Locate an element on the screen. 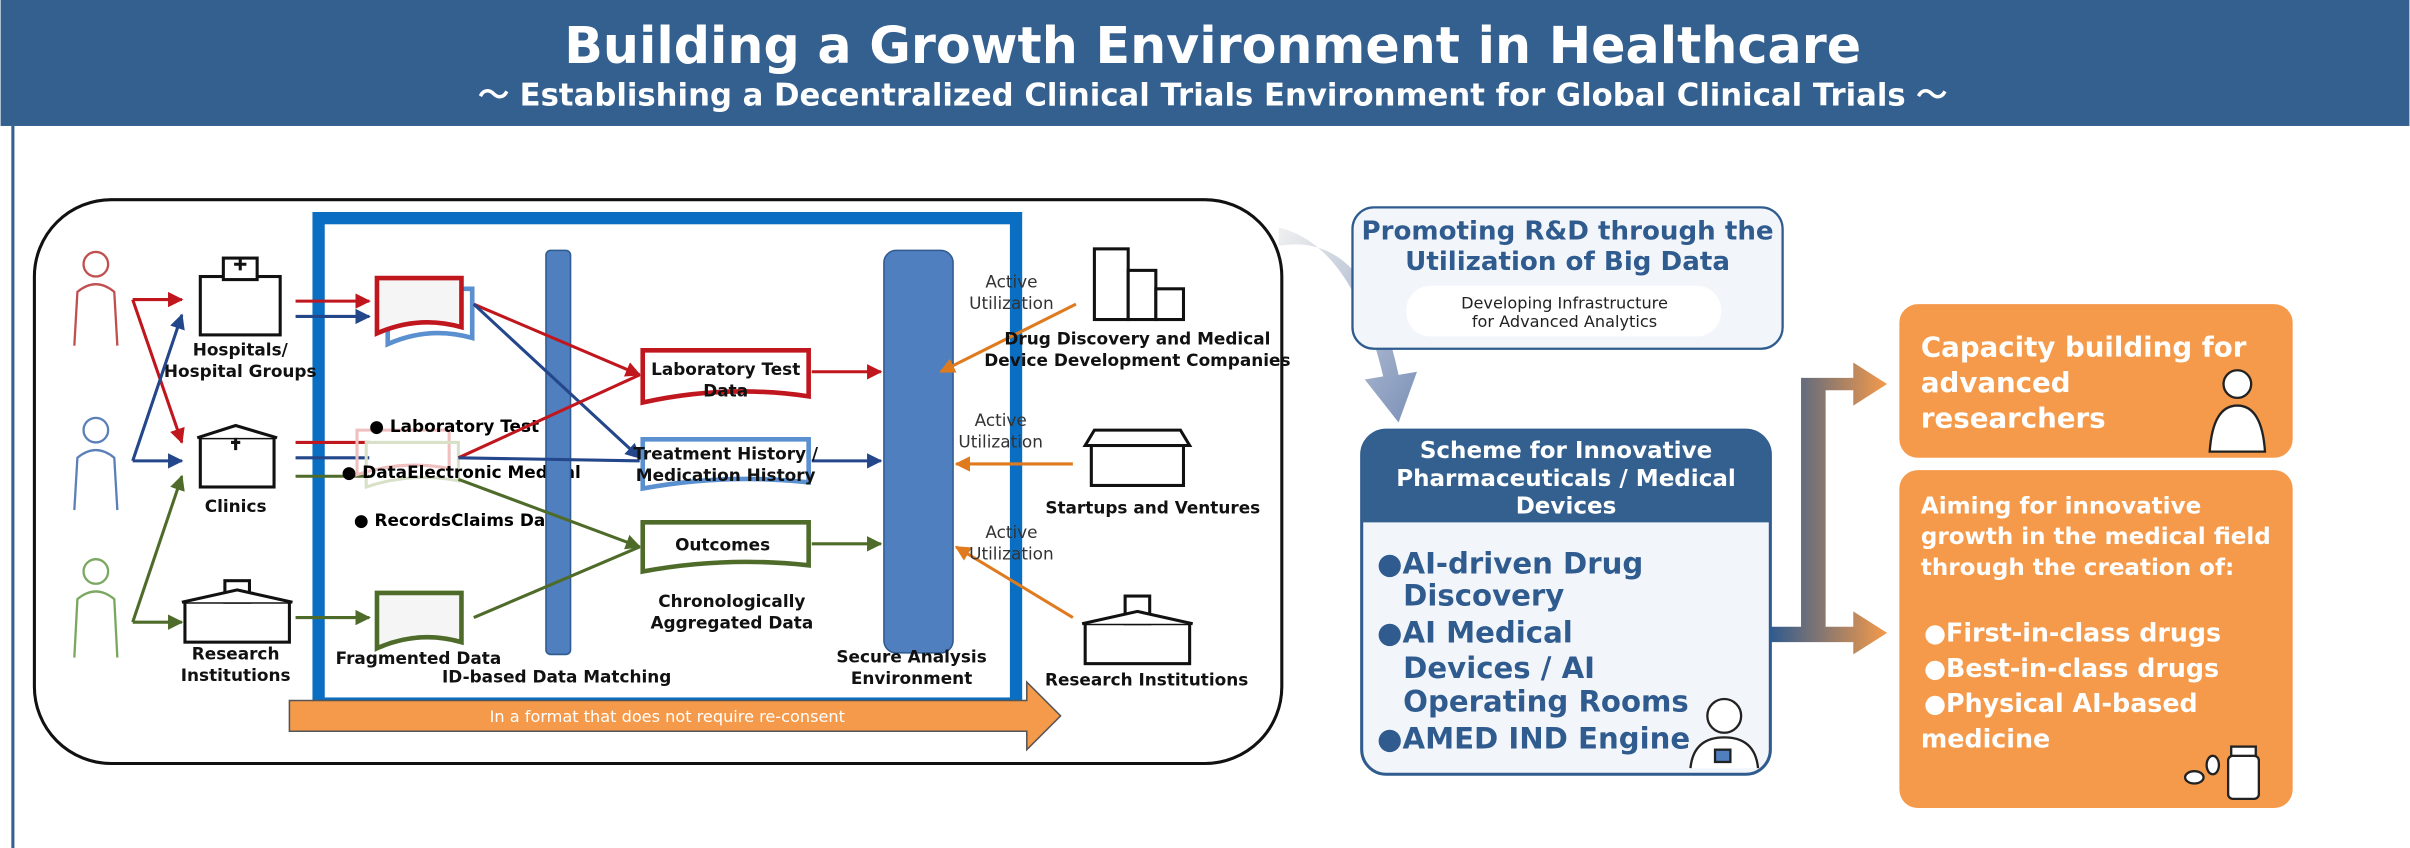  curved-arrow is located at coordinates (1347, 325).